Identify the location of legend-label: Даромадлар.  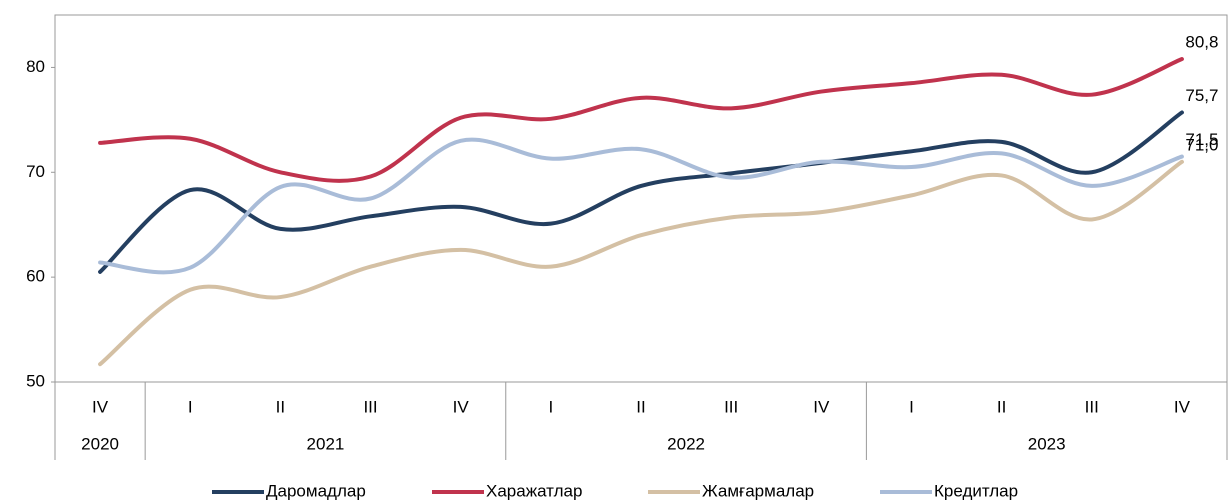
(316, 490).